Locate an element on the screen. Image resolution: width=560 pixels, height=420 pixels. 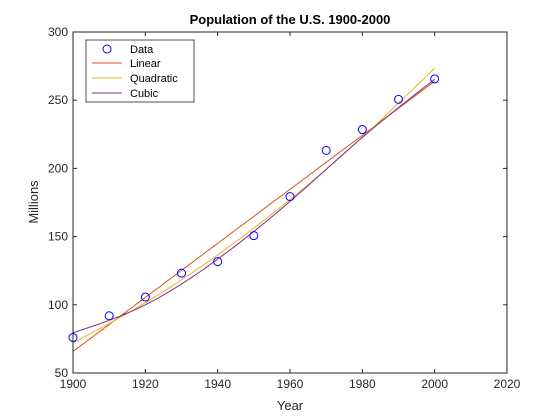
y-tick-label: 150 is located at coordinates (58, 237).